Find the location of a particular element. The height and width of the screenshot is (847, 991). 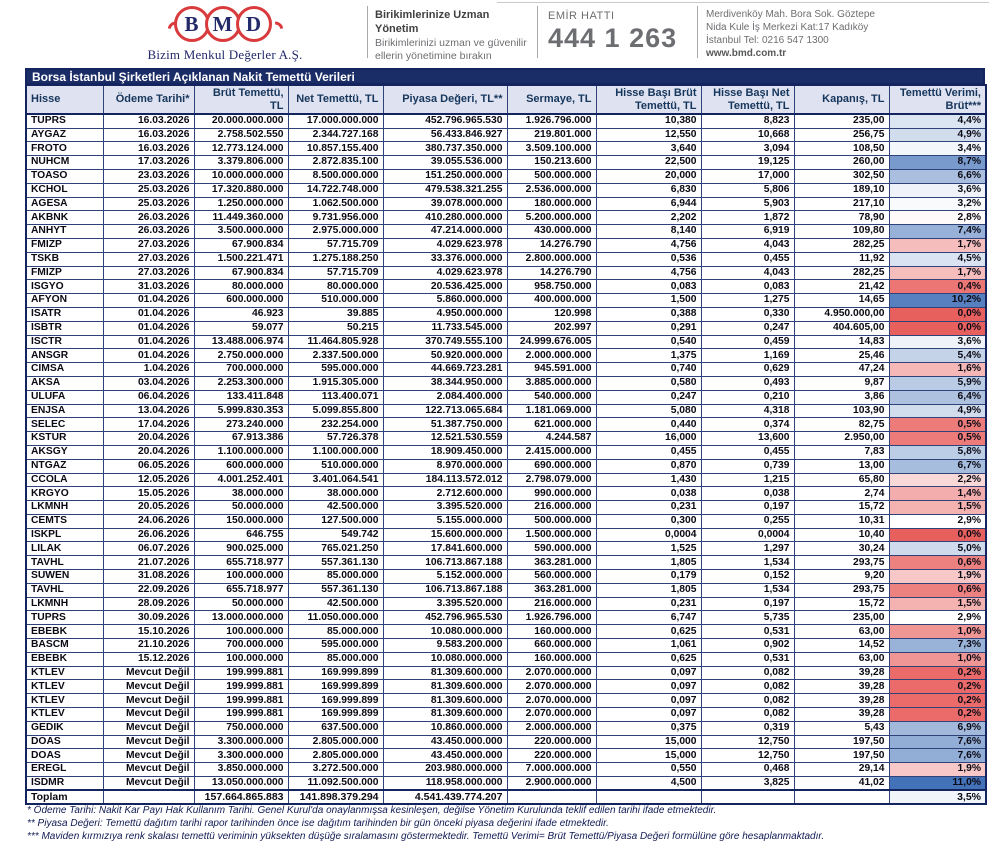

cell-piyasa-degeri: 33.376.000.000 is located at coordinates (445, 259).